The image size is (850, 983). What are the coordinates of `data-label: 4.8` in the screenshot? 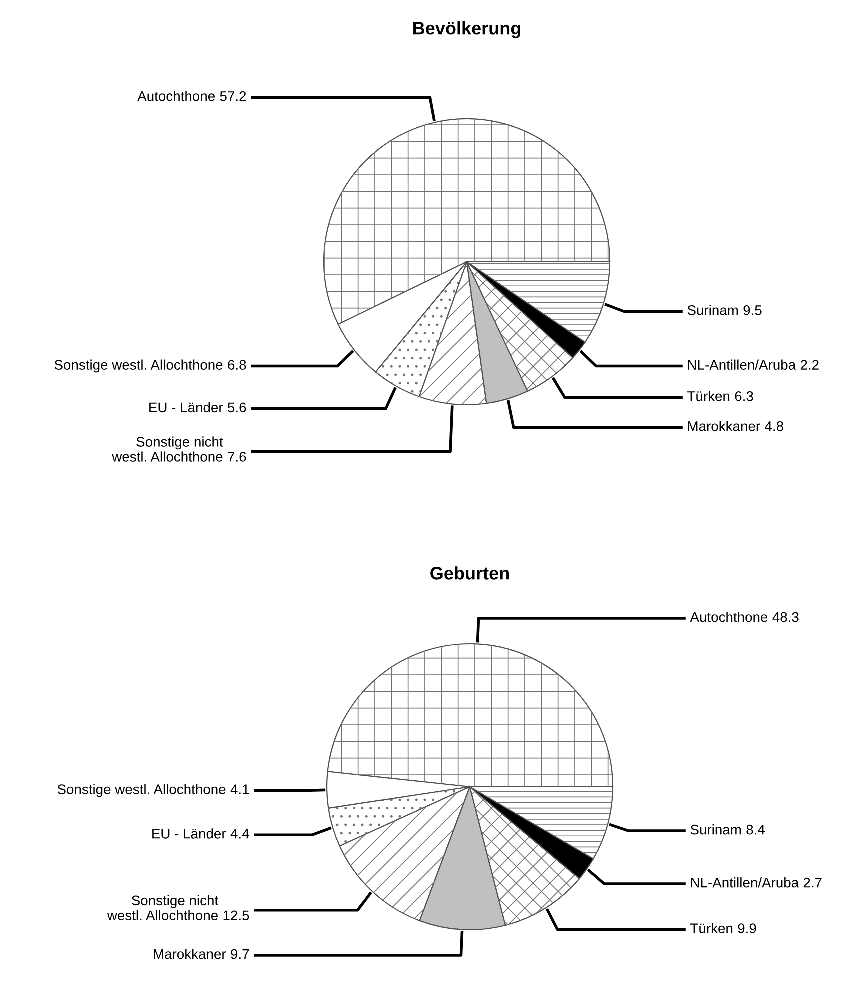 It's located at (774, 426).